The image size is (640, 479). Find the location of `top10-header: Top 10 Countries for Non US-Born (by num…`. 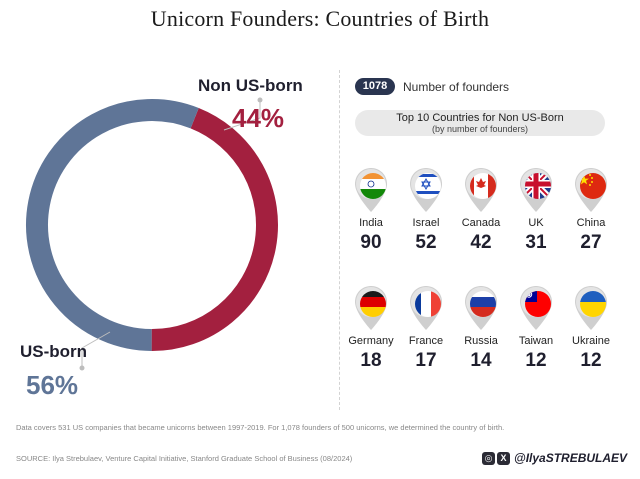

top10-header: Top 10 Countries for Non US-Born (by num… is located at coordinates (480, 123).